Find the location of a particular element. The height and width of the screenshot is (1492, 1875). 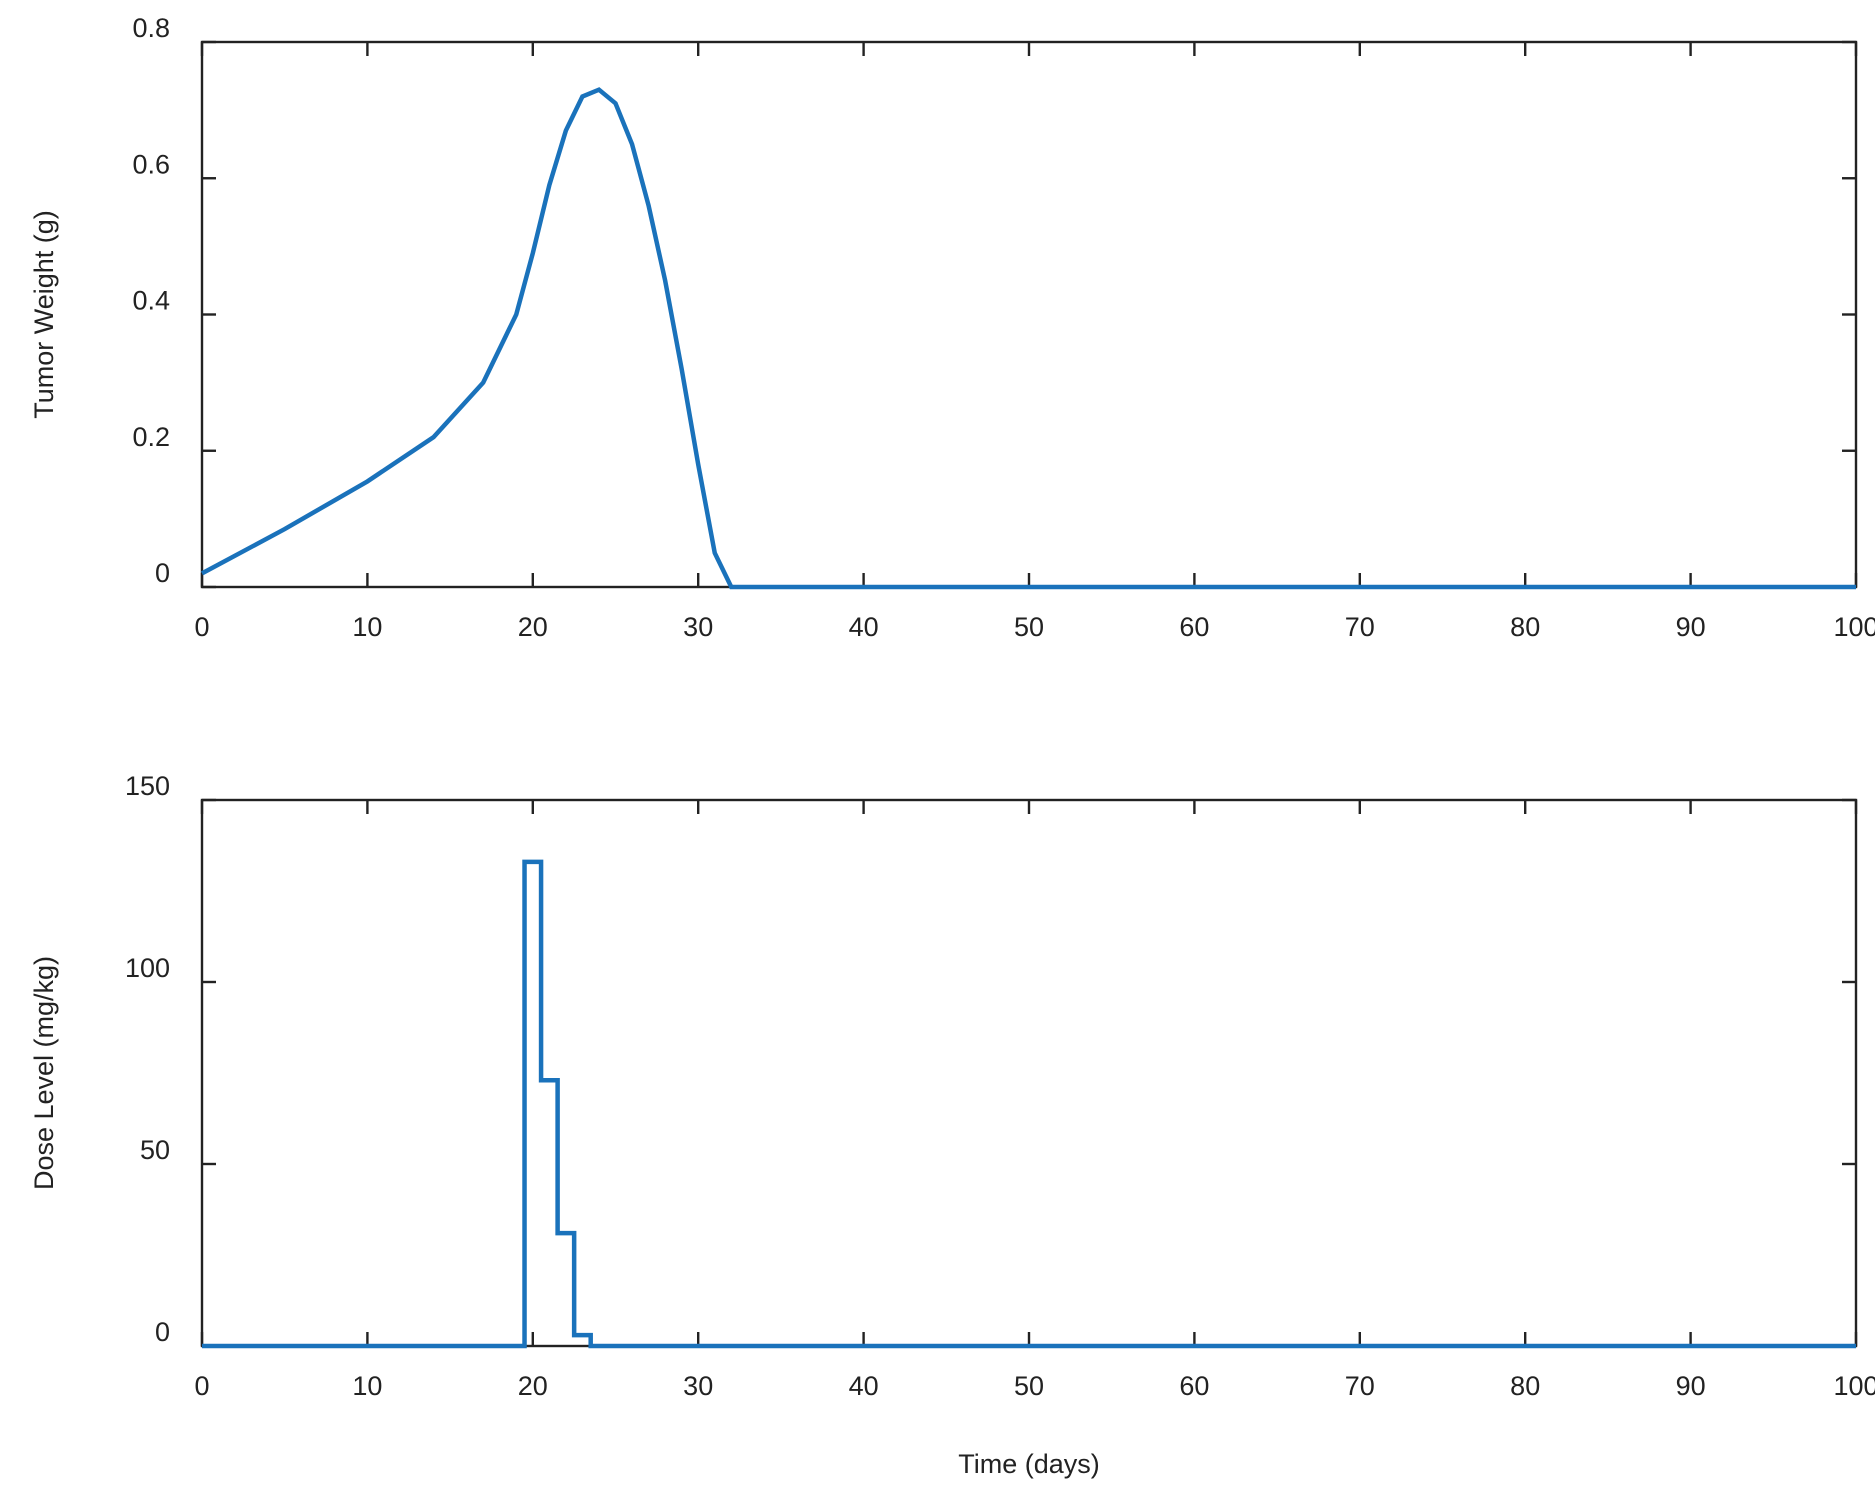

y-tick-label: 50 is located at coordinates (155, 1150).